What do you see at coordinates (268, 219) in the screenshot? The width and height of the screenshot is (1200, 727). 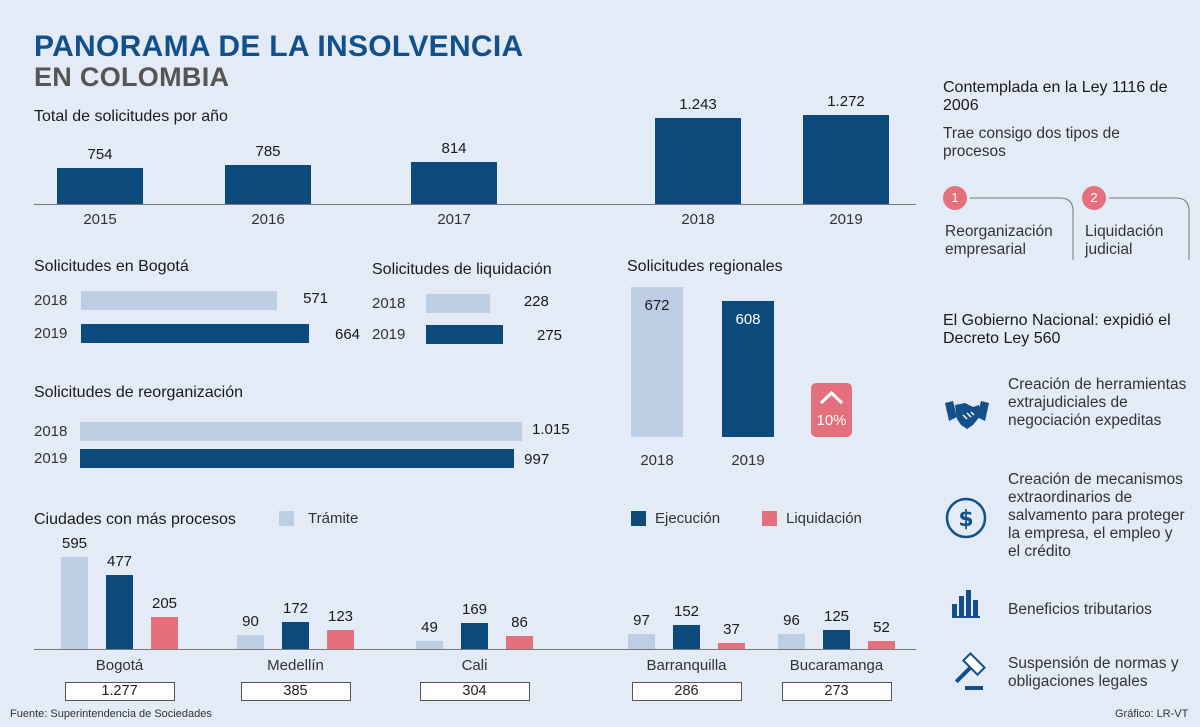 I see `total-year-label-2016: 2016` at bounding box center [268, 219].